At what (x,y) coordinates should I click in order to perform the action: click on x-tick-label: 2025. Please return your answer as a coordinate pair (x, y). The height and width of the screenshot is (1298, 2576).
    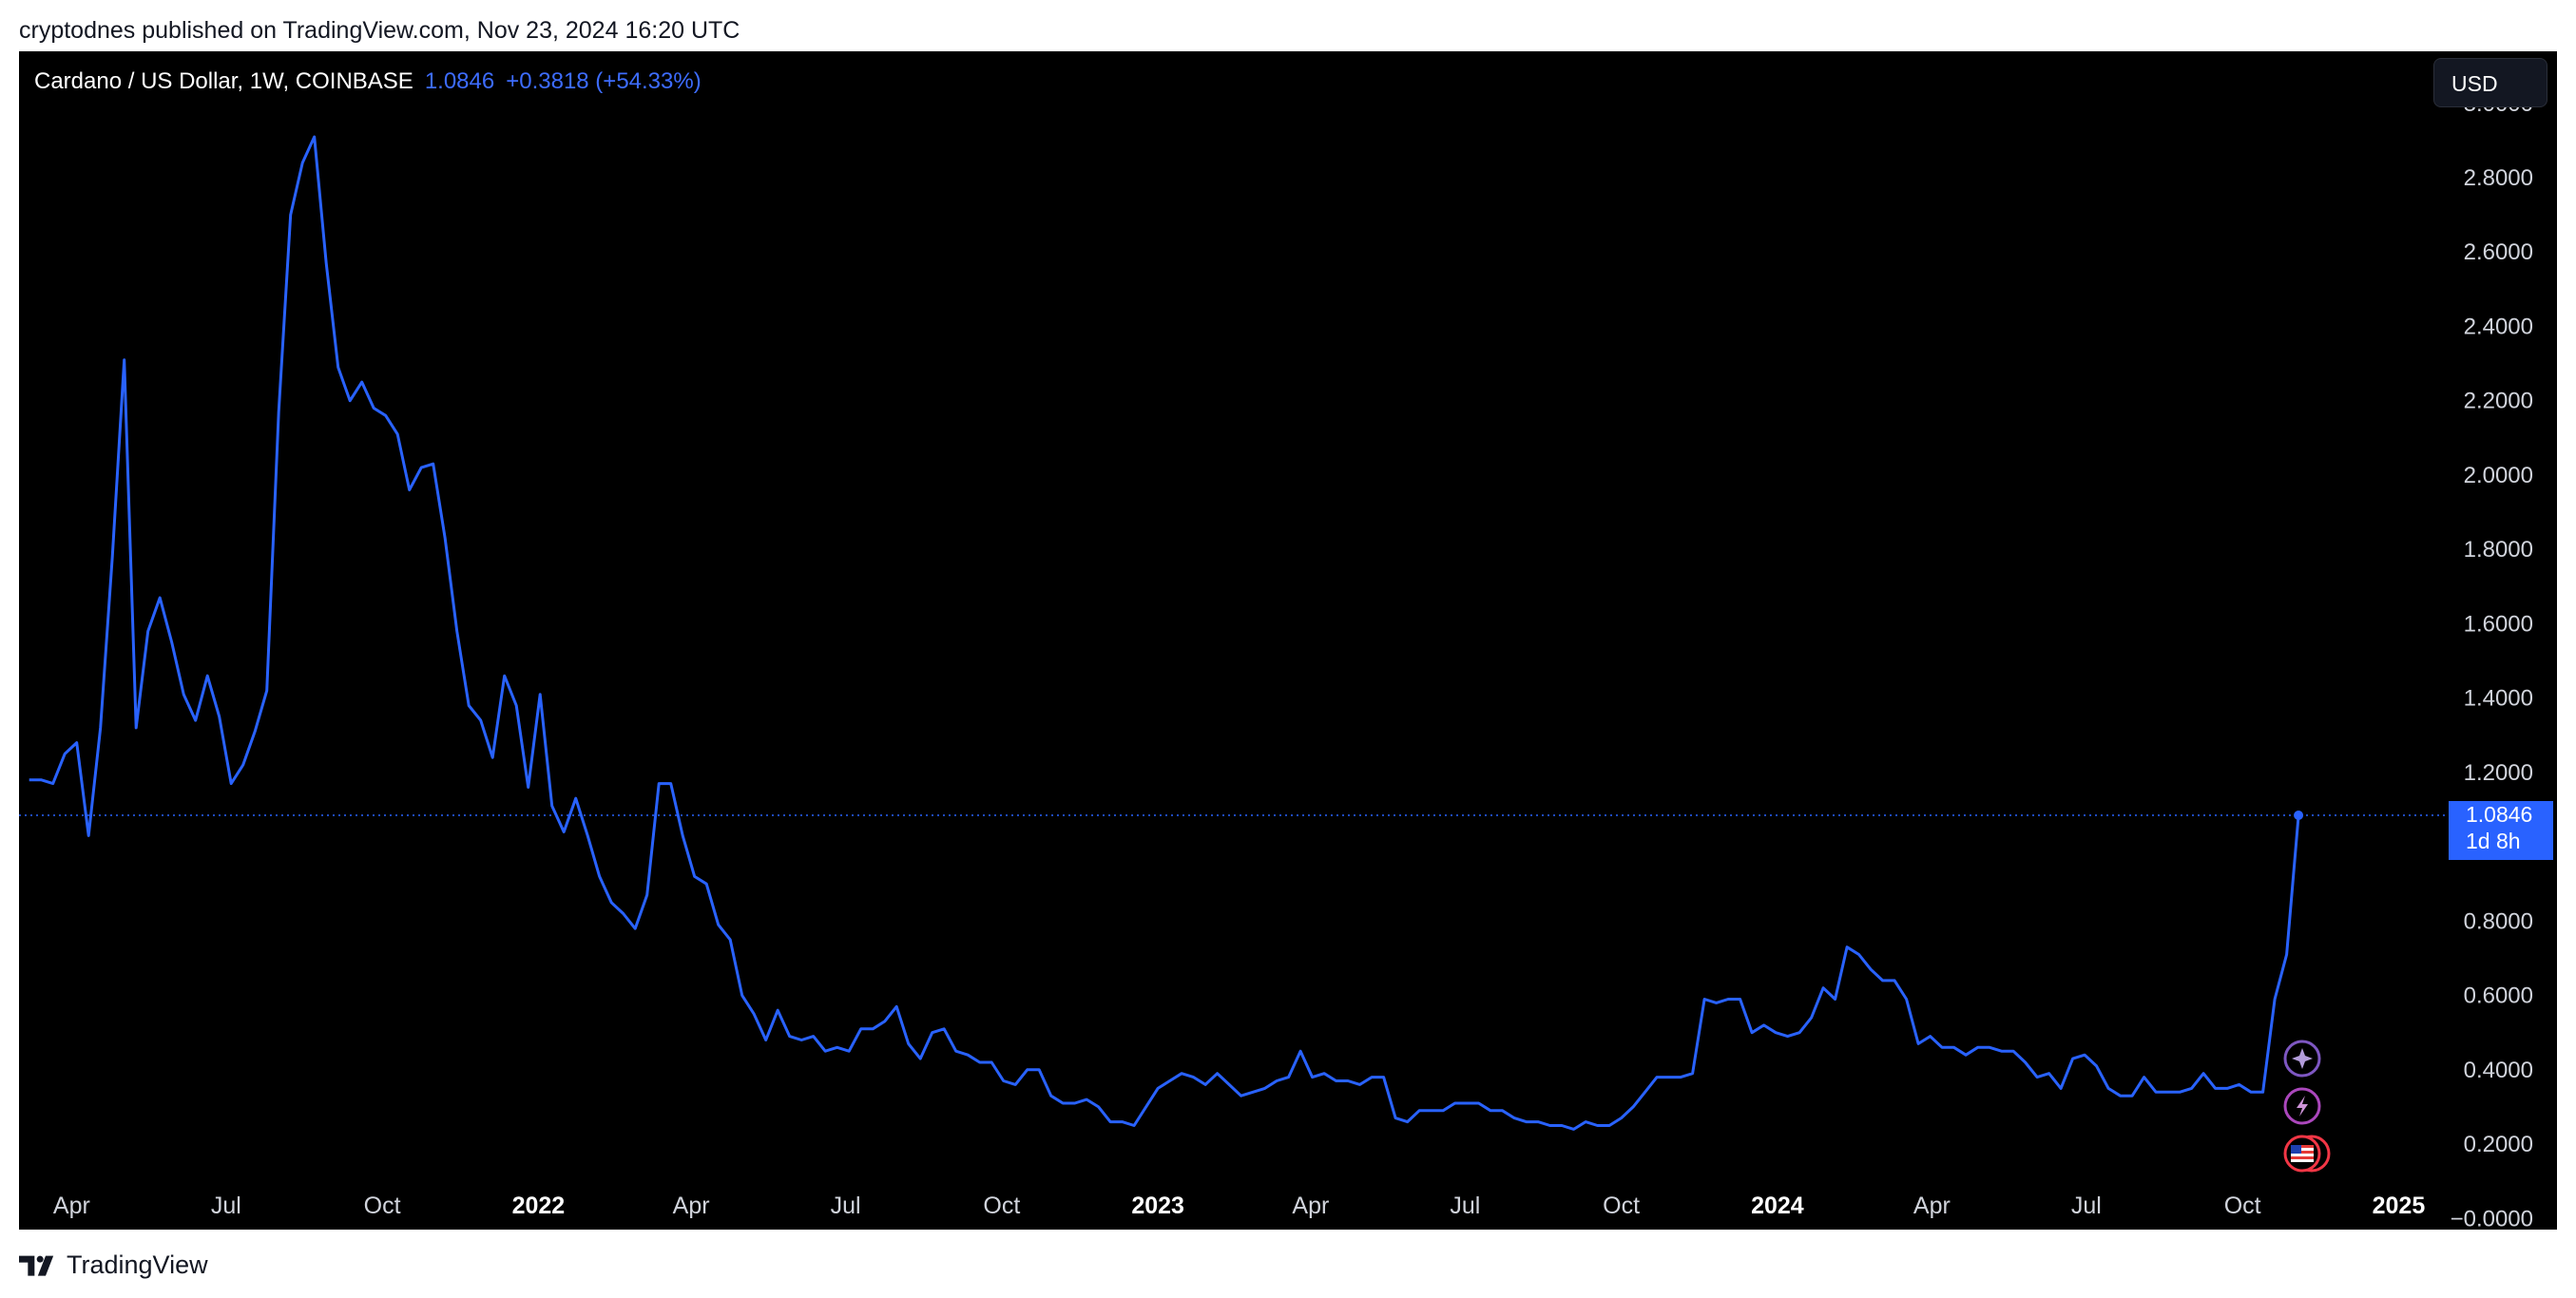
    Looking at the image, I should click on (2399, 1206).